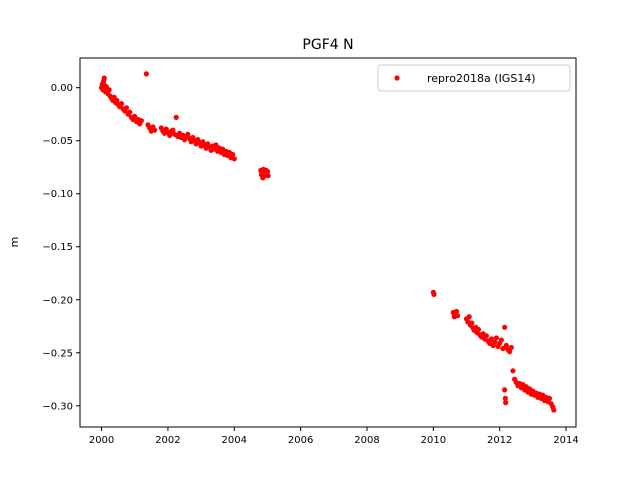 The height and width of the screenshot is (480, 640). Describe the element at coordinates (62, 88) in the screenshot. I see `y-tick-label: 0.00` at that location.